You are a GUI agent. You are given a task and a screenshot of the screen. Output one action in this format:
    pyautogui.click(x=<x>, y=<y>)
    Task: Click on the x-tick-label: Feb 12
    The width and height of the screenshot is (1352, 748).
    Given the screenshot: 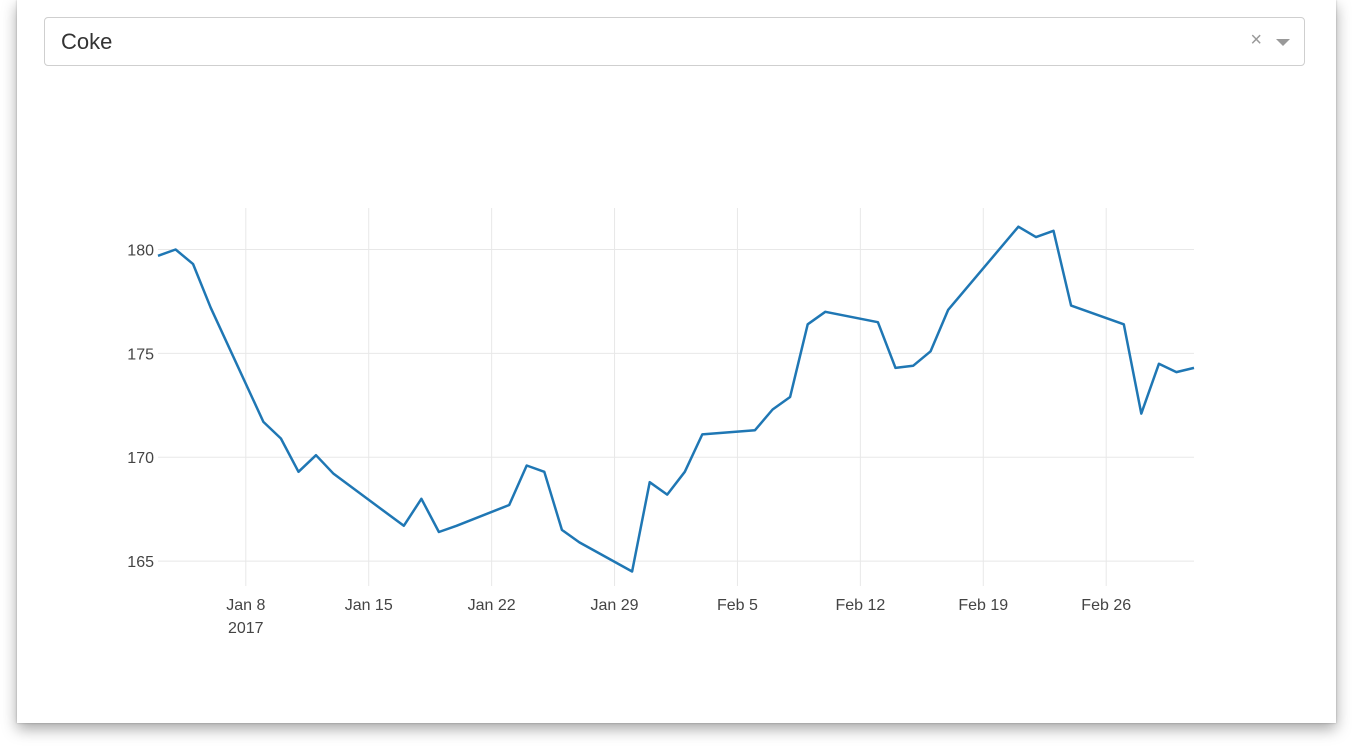 What is the action you would take?
    pyautogui.click(x=860, y=605)
    